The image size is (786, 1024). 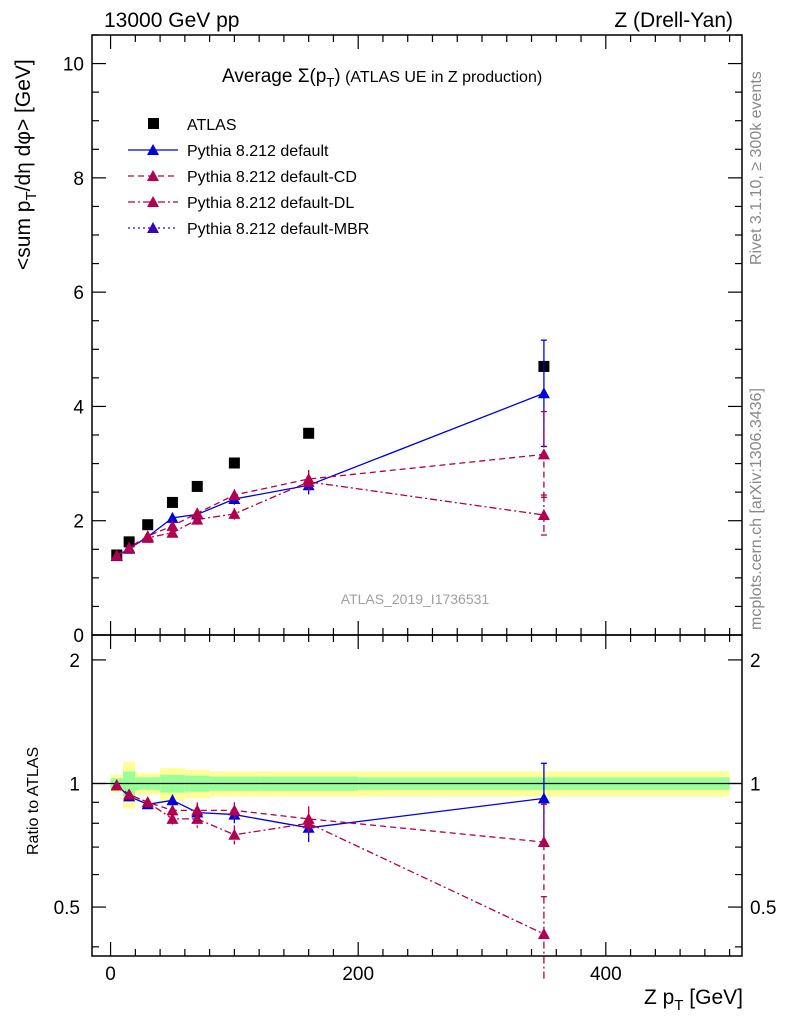 I want to click on ratio-series, so click(x=330, y=872).